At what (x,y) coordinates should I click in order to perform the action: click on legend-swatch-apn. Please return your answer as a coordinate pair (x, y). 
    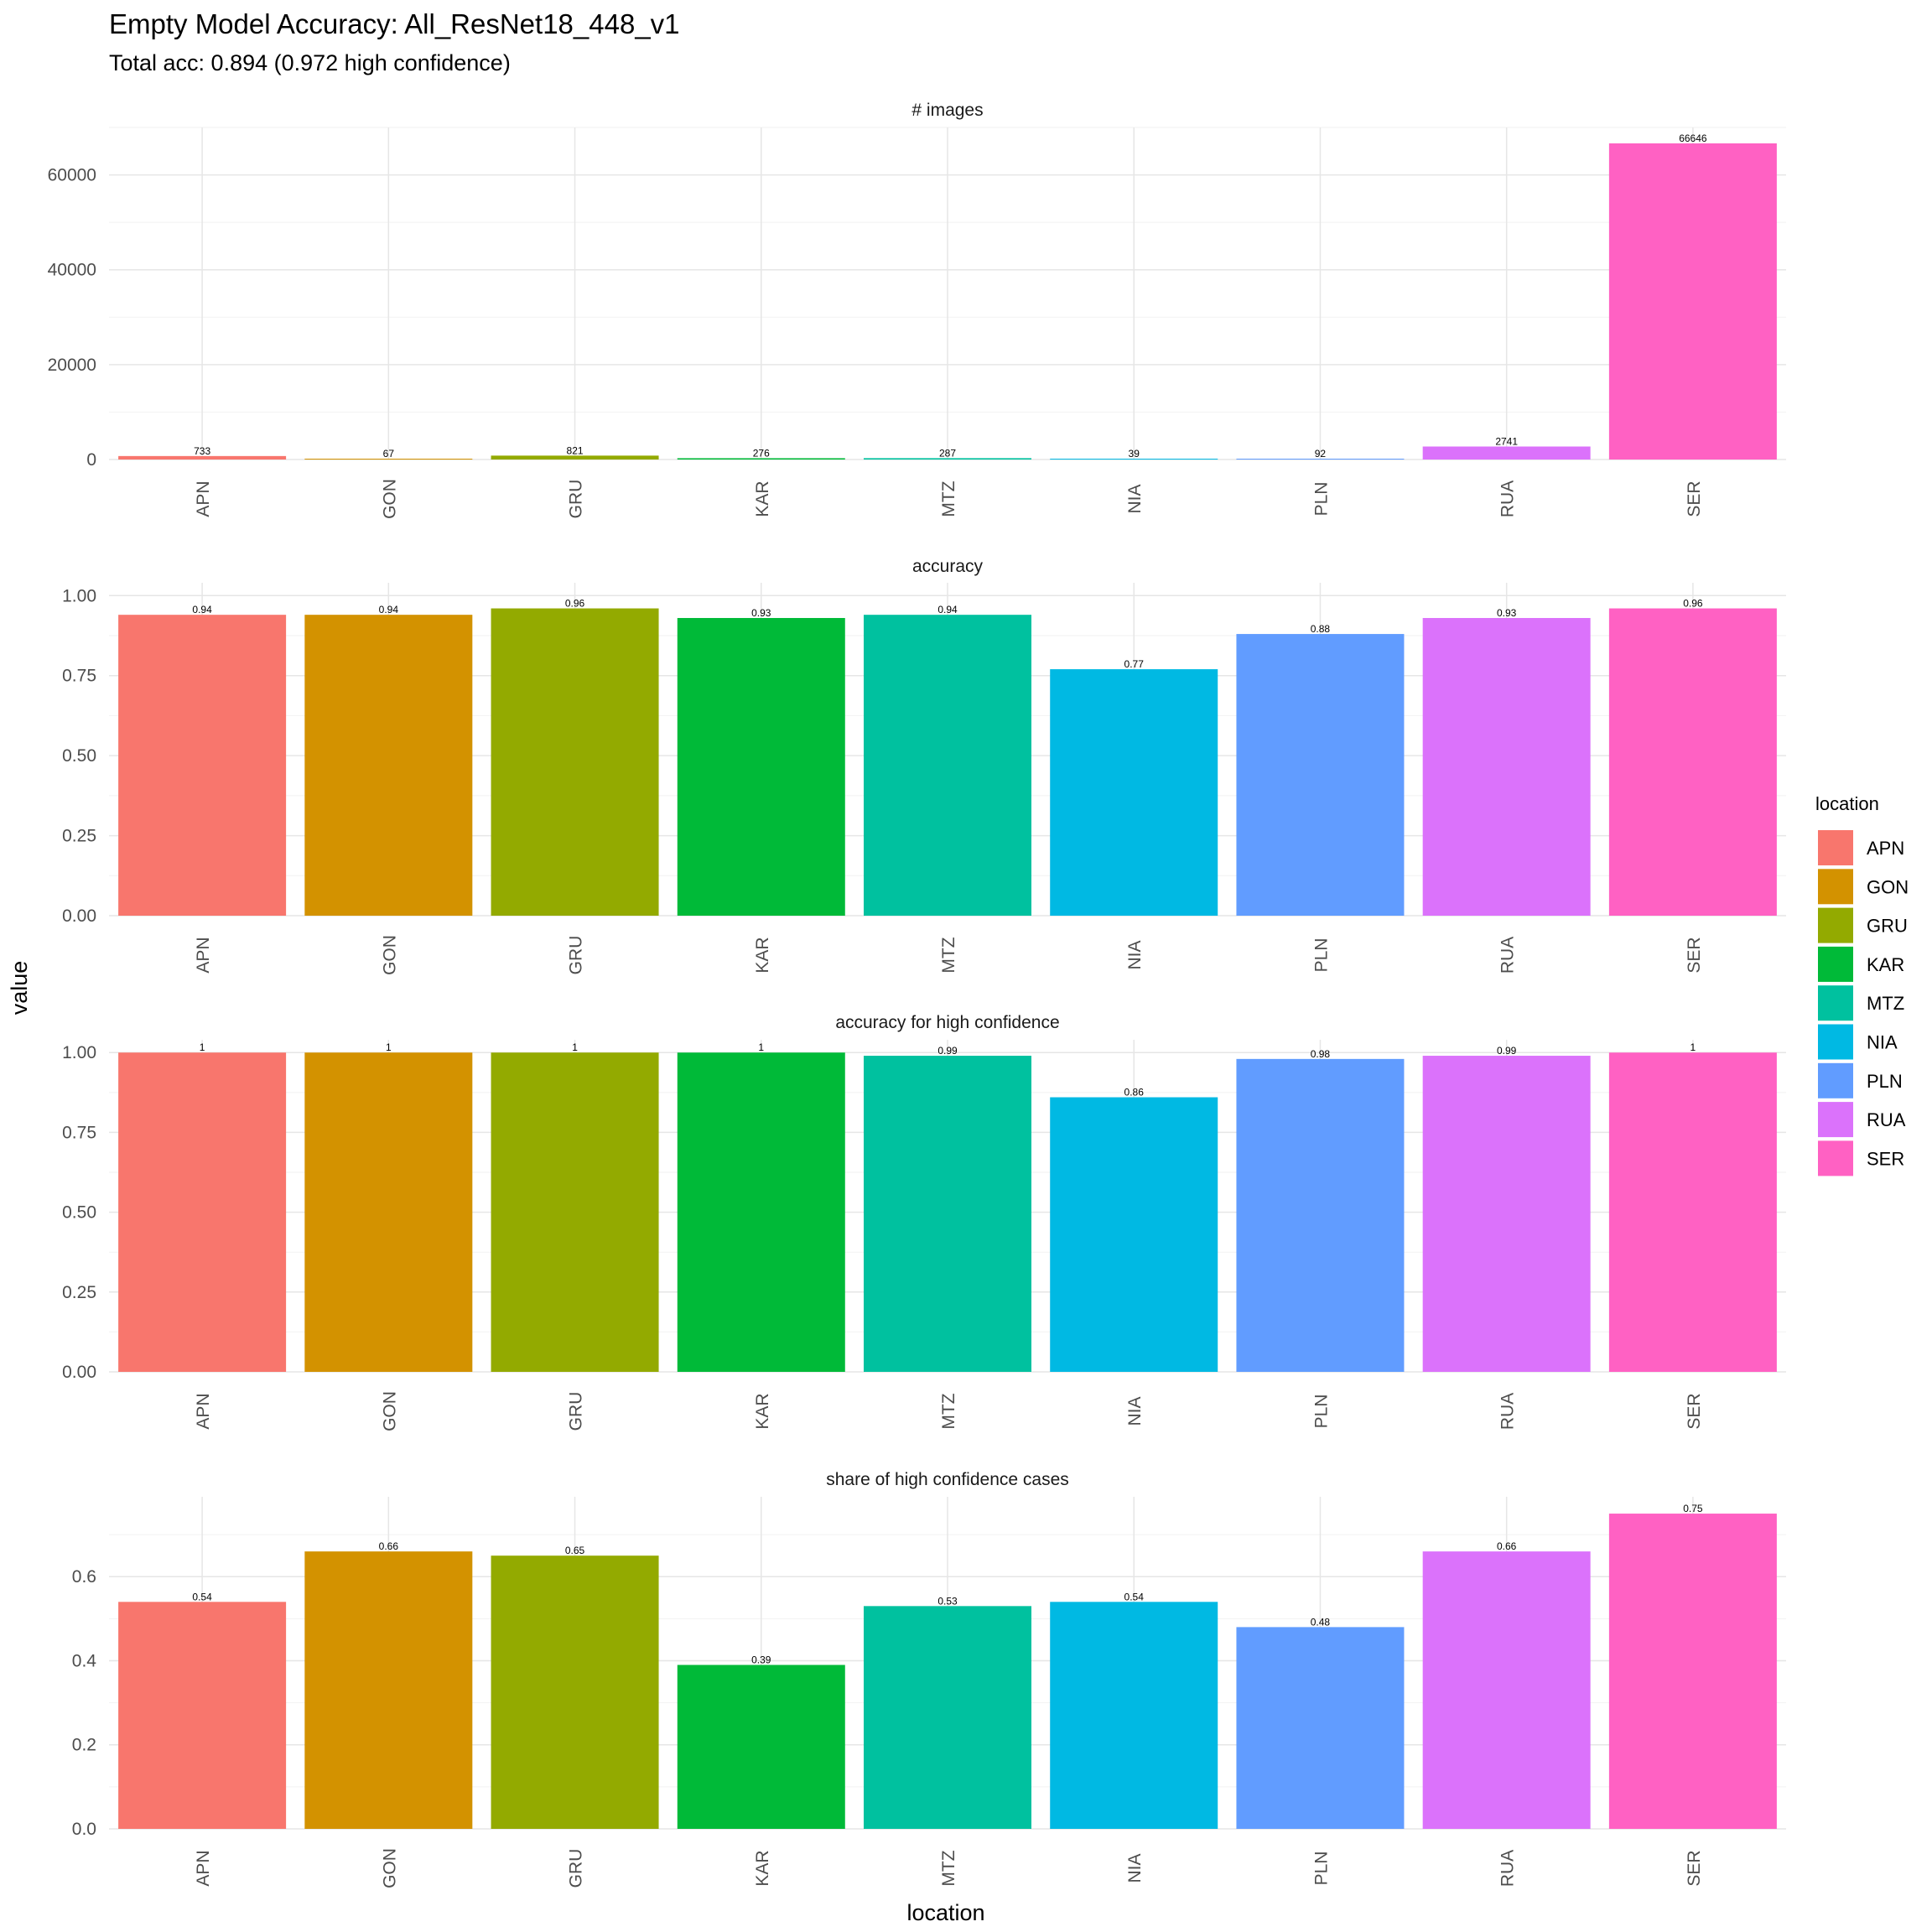
    Looking at the image, I should click on (1835, 847).